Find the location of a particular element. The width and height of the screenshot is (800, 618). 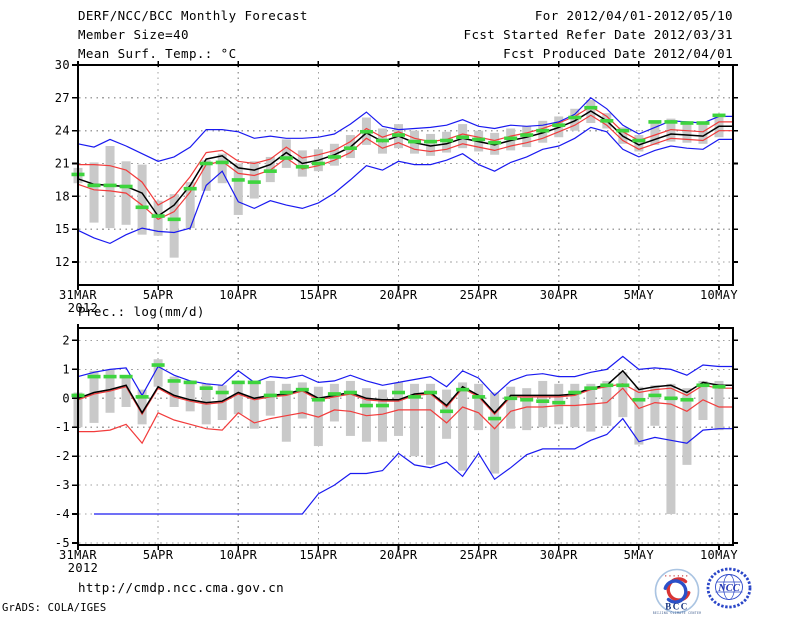

x-tick-label: 5MAY is located at coordinates (639, 555).